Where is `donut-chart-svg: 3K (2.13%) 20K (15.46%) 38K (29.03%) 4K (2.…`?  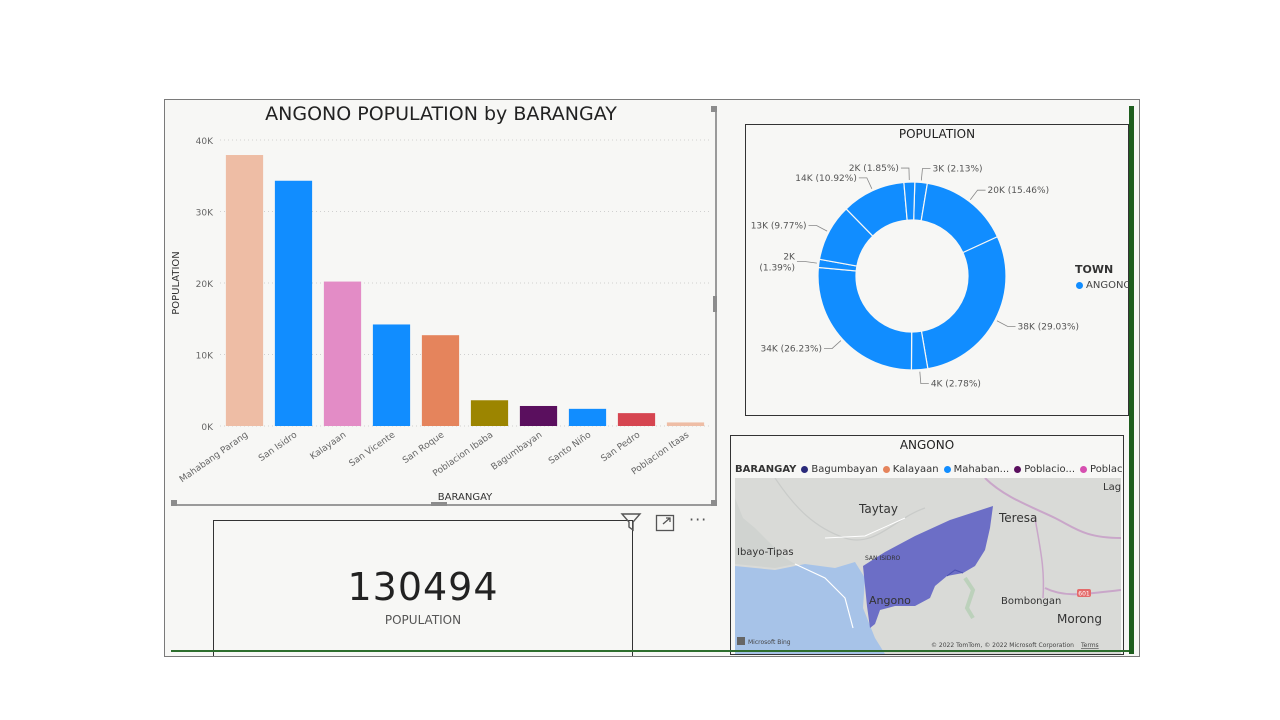 donut-chart-svg: 3K (2.13%) 20K (15.46%) 38K (29.03%) 4K (2.… is located at coordinates (915, 277).